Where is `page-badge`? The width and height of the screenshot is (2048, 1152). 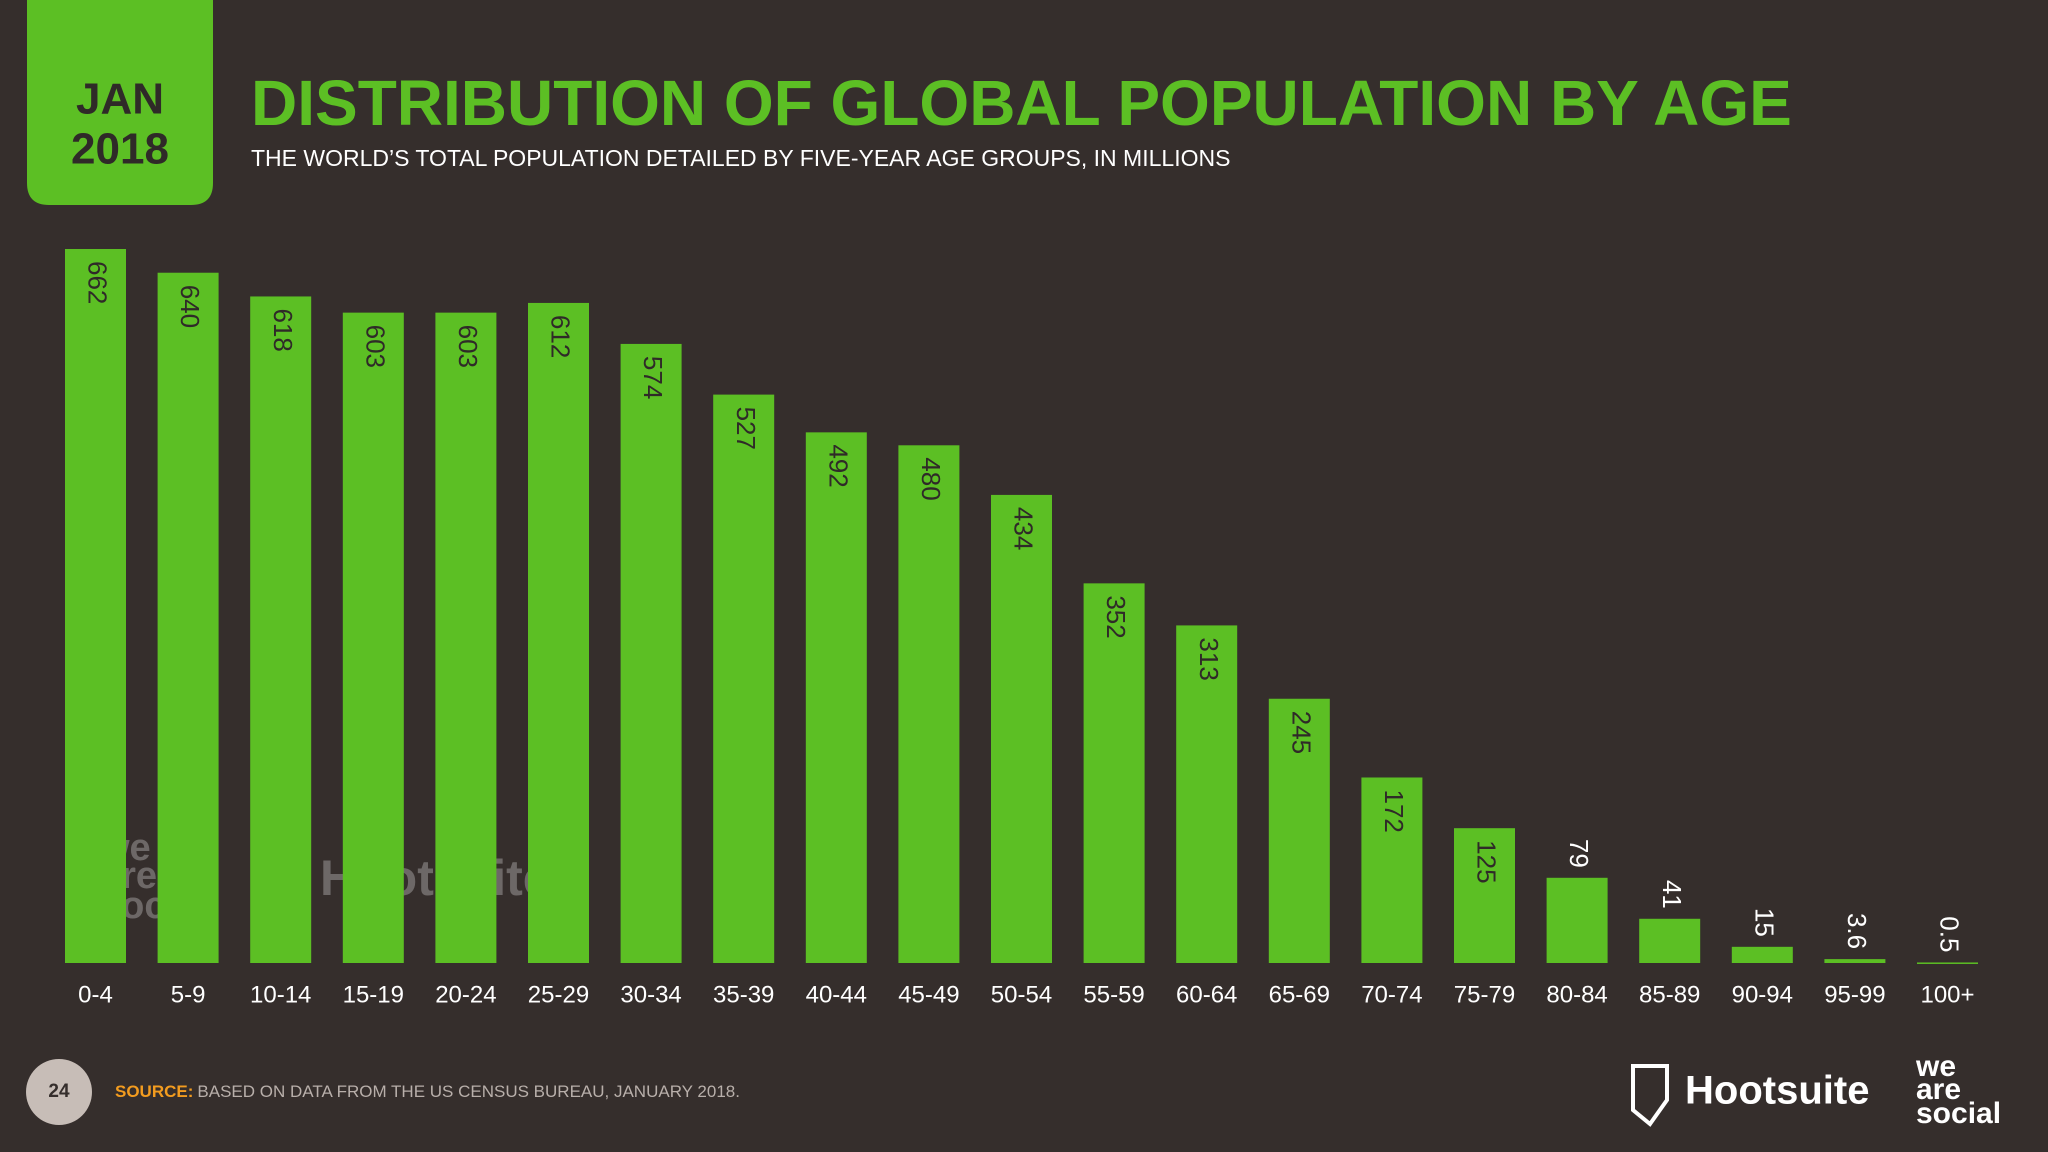
page-badge is located at coordinates (59, 1092).